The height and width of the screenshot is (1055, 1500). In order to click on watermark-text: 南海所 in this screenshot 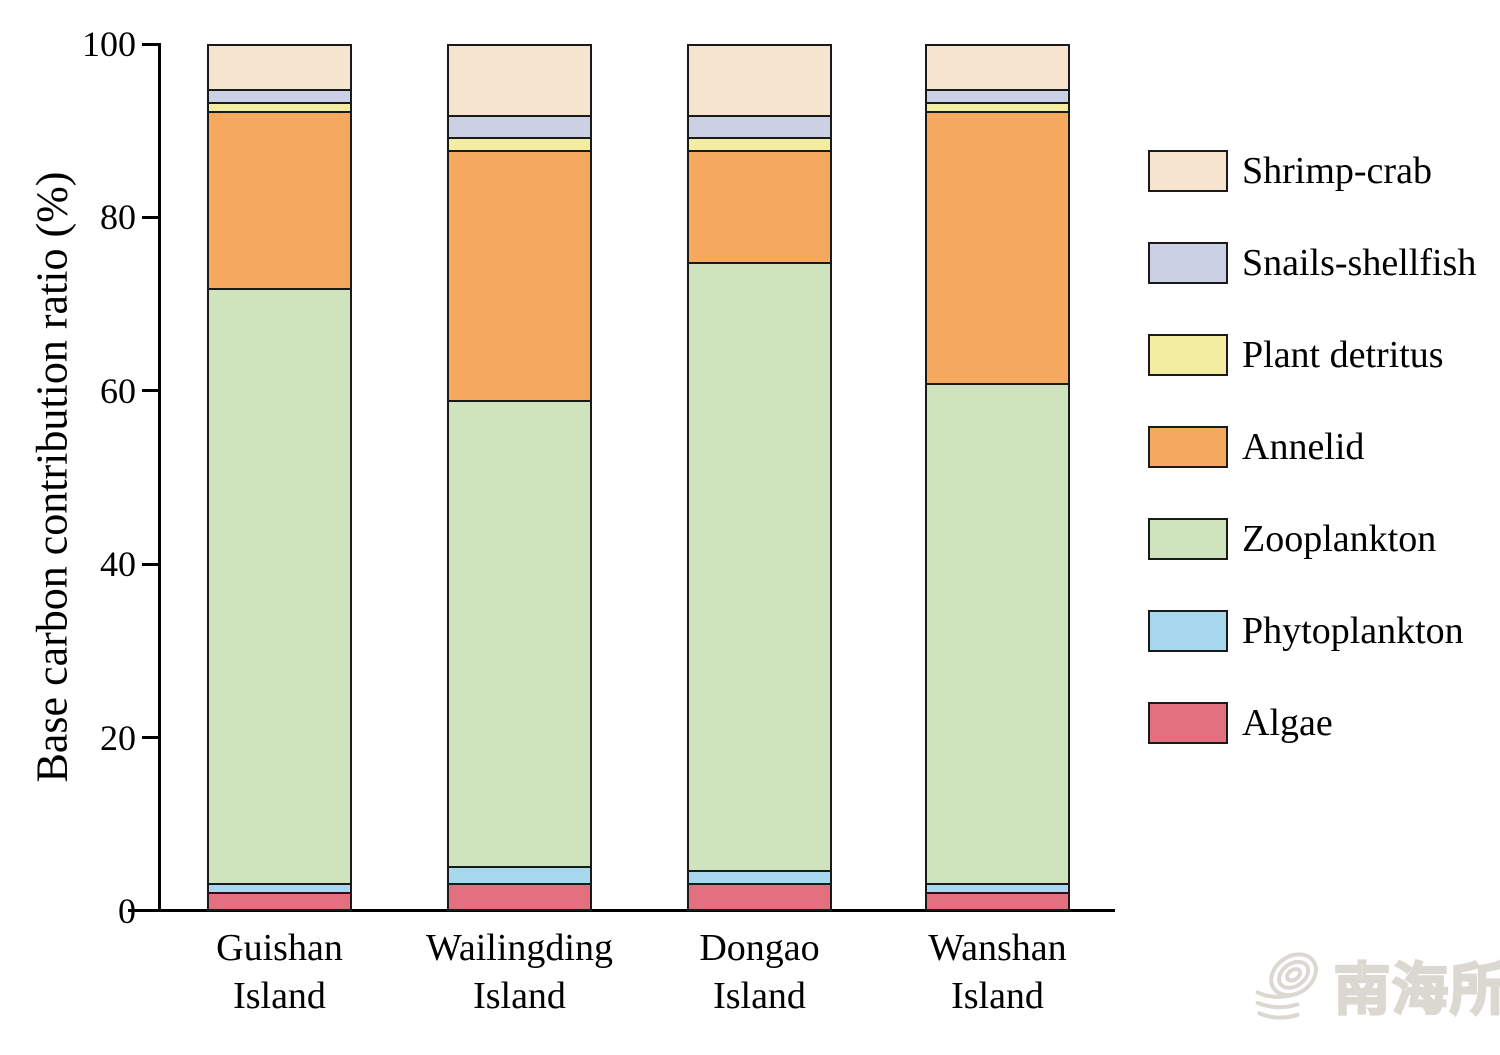, I will do `click(1416, 991)`.